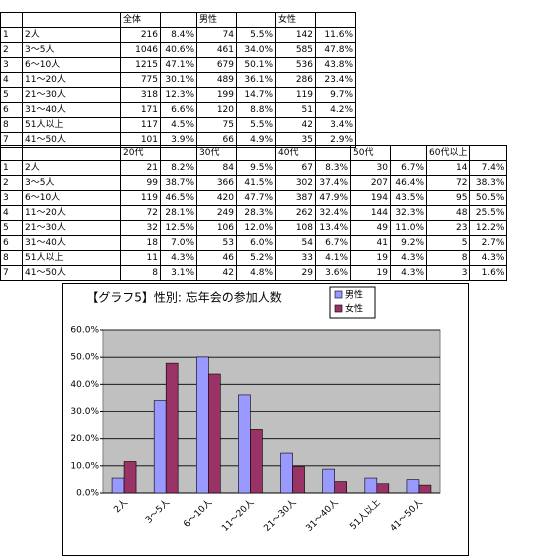 The image size is (535, 558). What do you see at coordinates (178, 243) in the screenshot?
I see `cell: 7.0%` at bounding box center [178, 243].